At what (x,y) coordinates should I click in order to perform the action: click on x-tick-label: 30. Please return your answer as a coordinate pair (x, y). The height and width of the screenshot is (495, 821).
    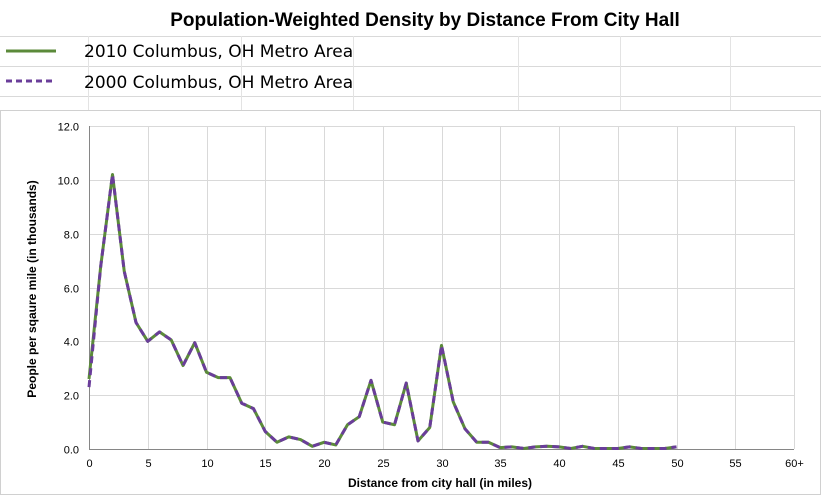
    Looking at the image, I should click on (442, 464).